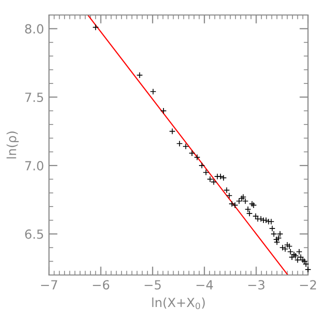  I want to click on x-tick-label: −3, so click(256, 285).